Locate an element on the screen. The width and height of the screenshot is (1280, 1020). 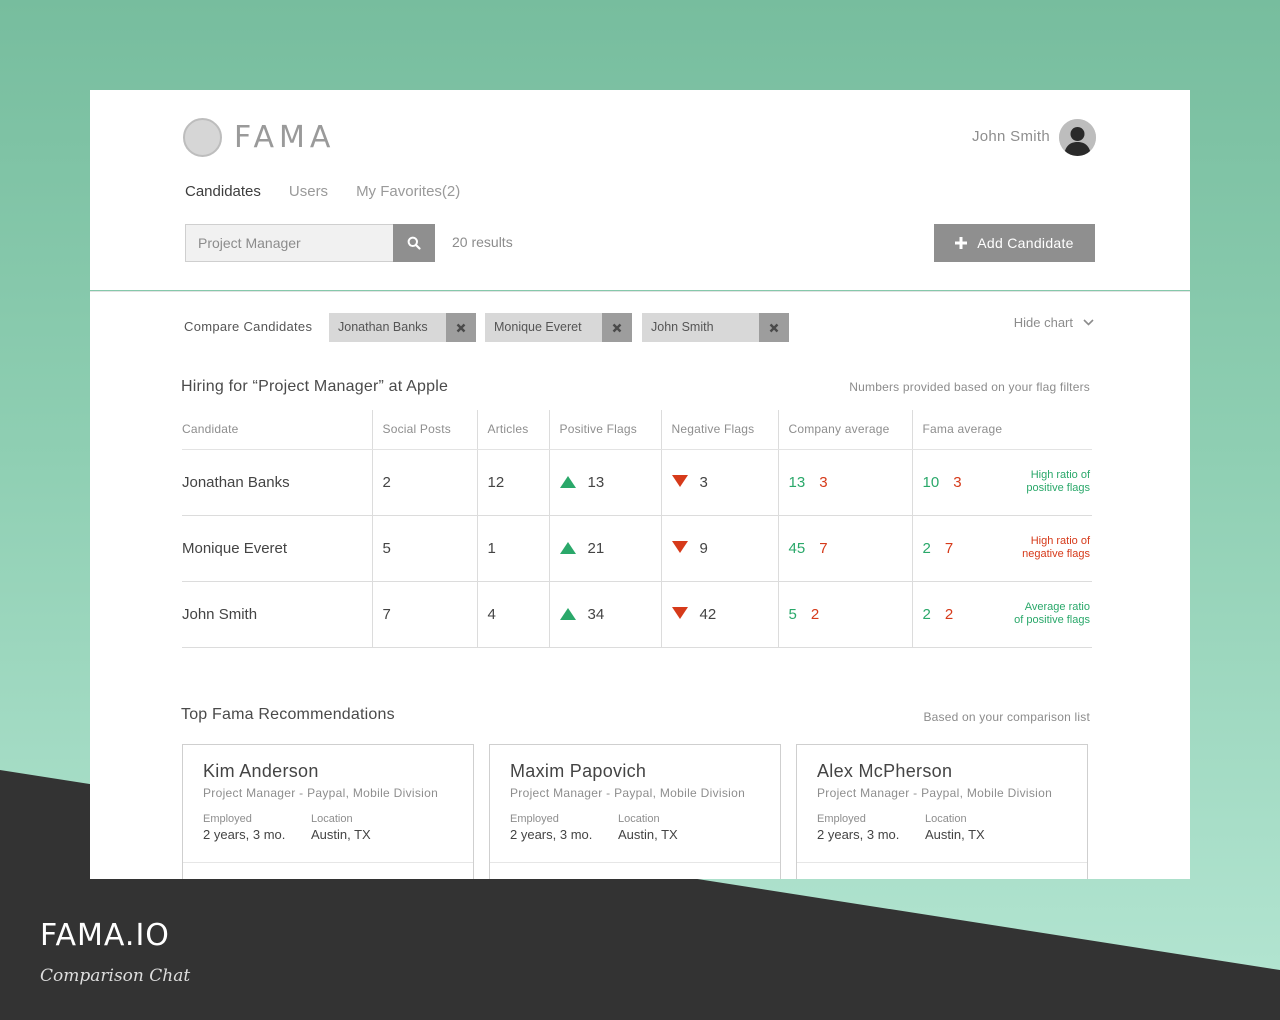
logo-text: FAMA is located at coordinates (285, 137).